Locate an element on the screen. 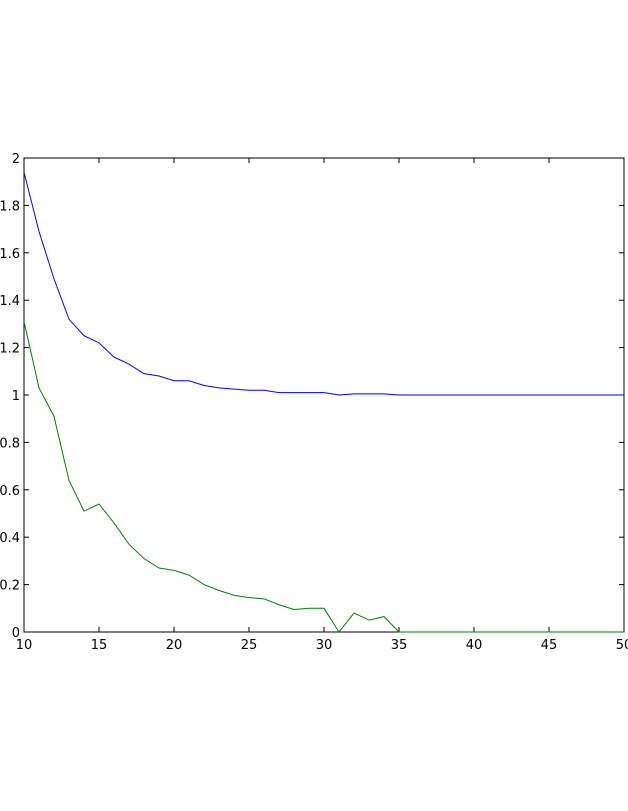 The height and width of the screenshot is (811, 628). y-tick-label: 0.4 is located at coordinates (10, 538).